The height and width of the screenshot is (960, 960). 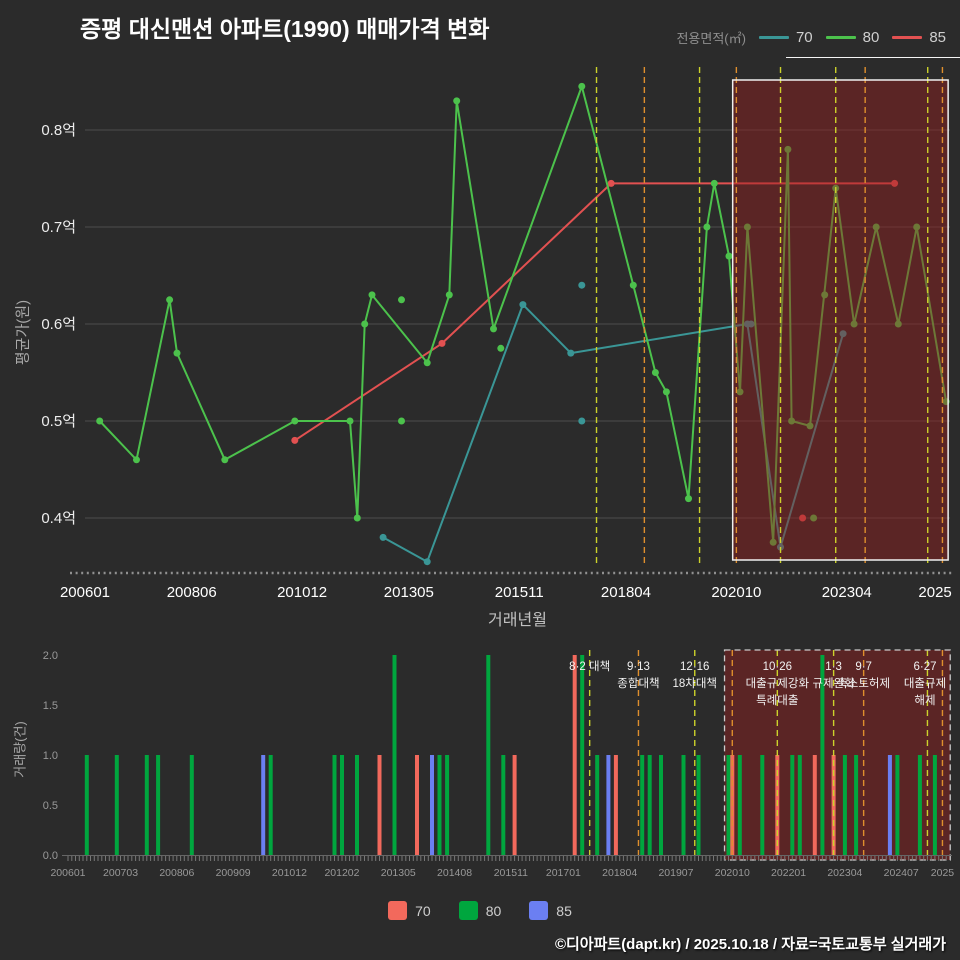 What do you see at coordinates (479, 910) in the screenshot?
I see `volume-legend-item-80: 80` at bounding box center [479, 910].